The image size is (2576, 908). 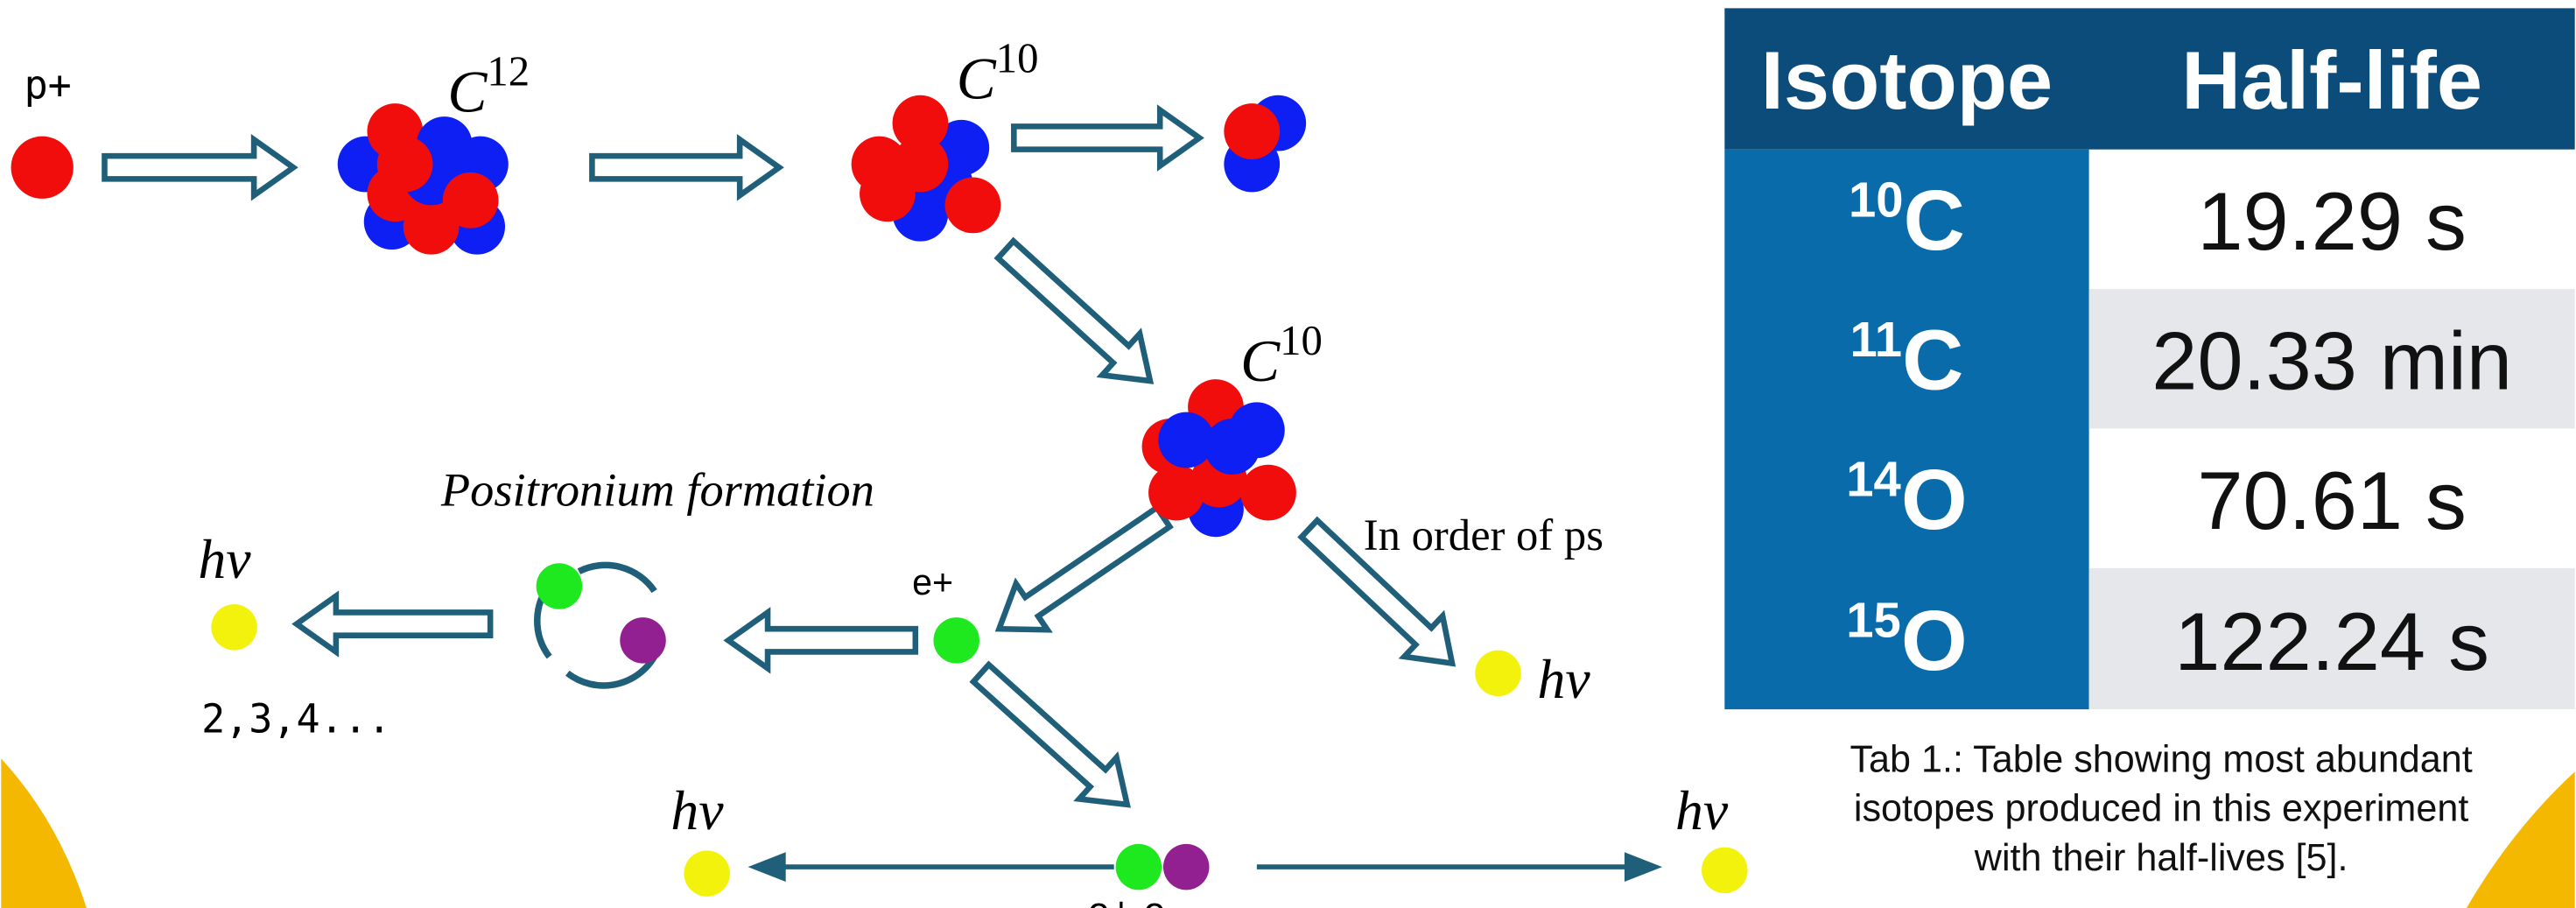 I want to click on half-life-cell: 122.24 s, so click(x=2331, y=641).